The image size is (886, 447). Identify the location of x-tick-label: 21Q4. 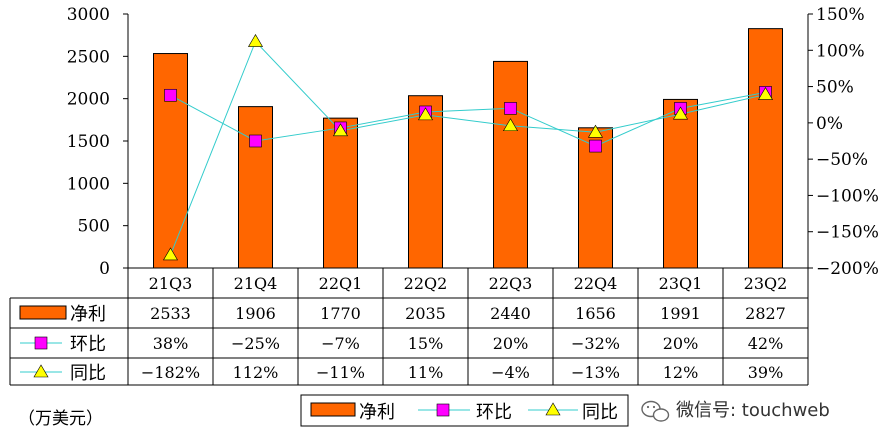
(256, 283).